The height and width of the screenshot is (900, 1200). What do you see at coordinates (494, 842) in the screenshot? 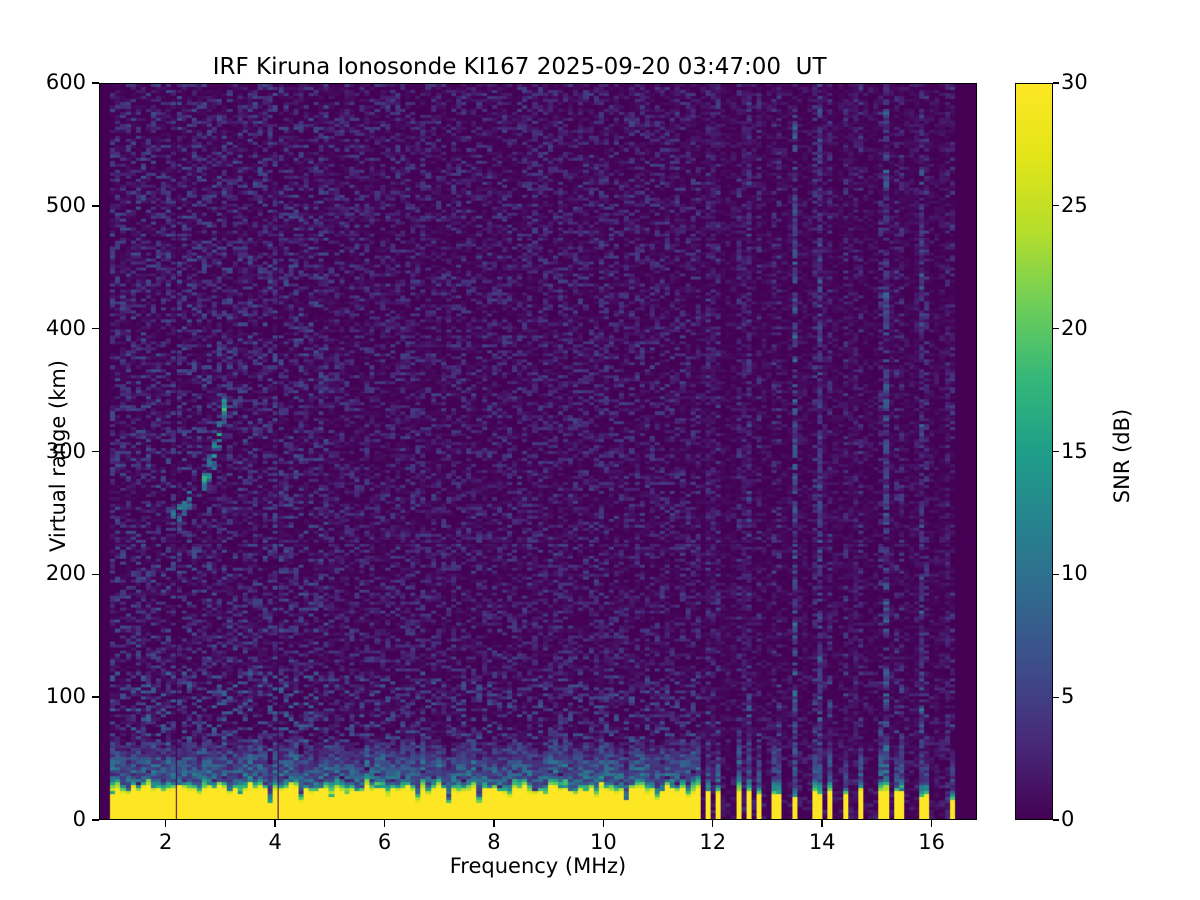
I see `x-tick-label: 8` at bounding box center [494, 842].